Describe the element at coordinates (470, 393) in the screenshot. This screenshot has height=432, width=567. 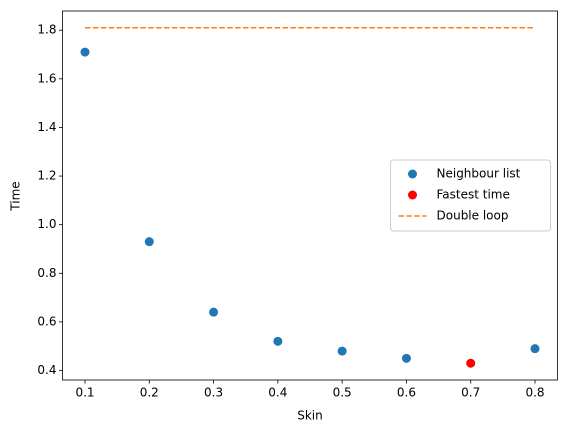
I see `x-tick-label: 0.7` at that location.